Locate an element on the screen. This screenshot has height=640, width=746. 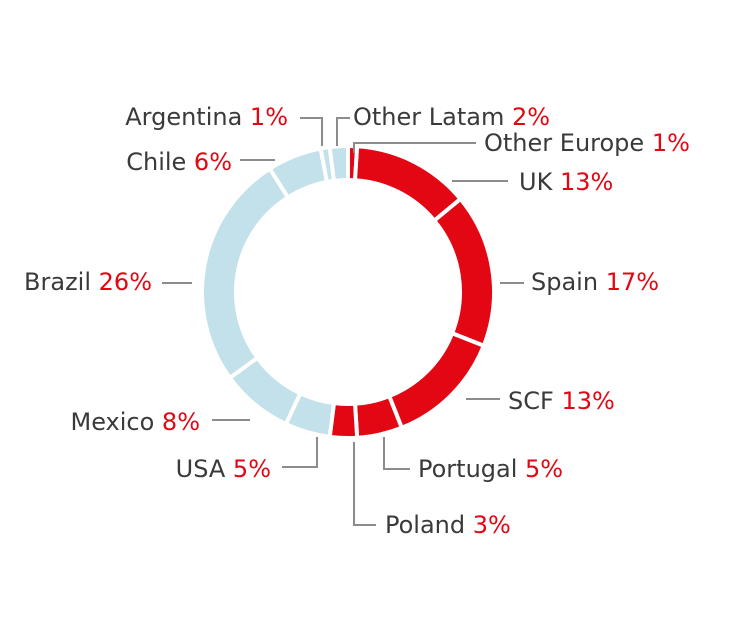
label-chile: Chile 6% is located at coordinates (179, 162).